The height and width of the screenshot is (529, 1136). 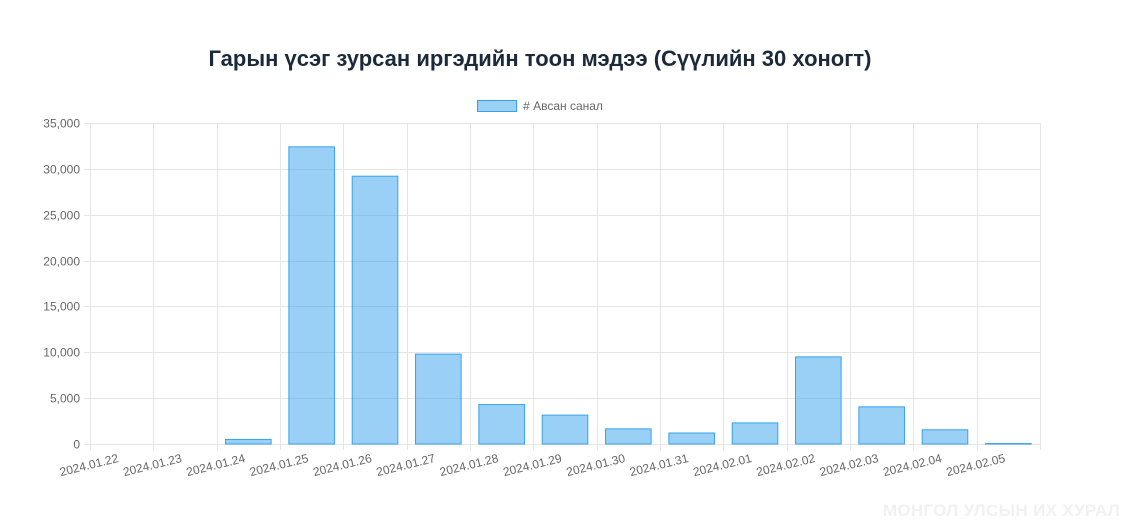 I want to click on x-tick-label: 2024.02.02, so click(x=786, y=465).